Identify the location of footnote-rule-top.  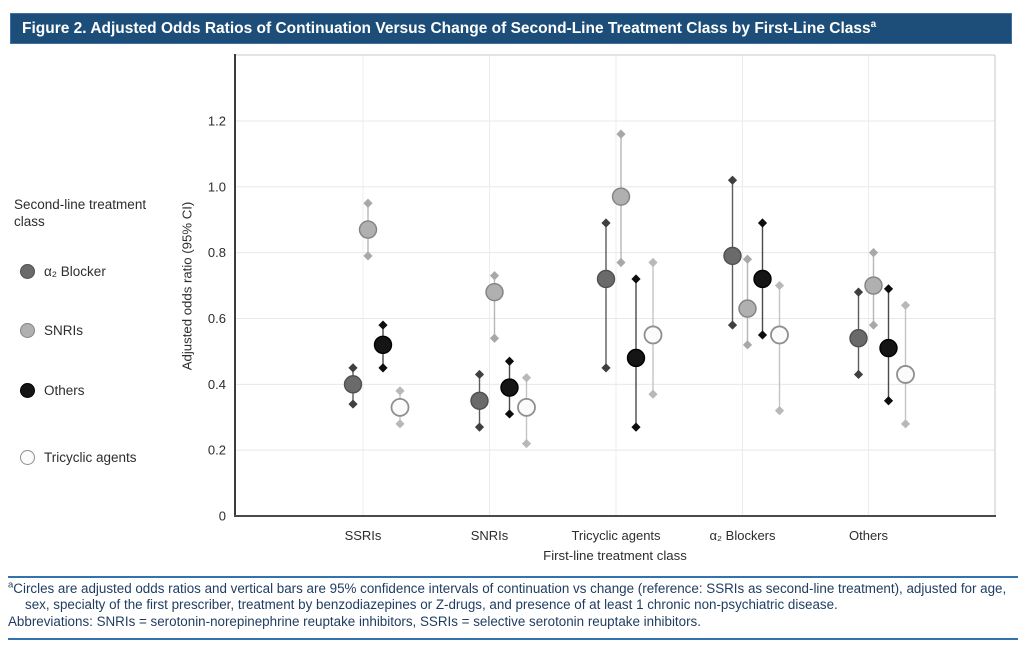
(513, 577).